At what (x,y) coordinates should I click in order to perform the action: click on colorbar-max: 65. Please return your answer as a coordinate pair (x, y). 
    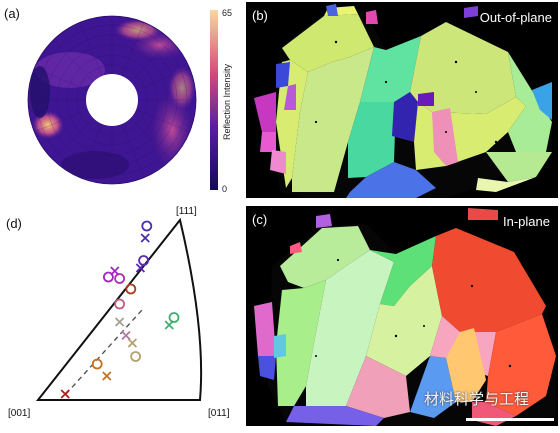
    Looking at the image, I should click on (227, 13).